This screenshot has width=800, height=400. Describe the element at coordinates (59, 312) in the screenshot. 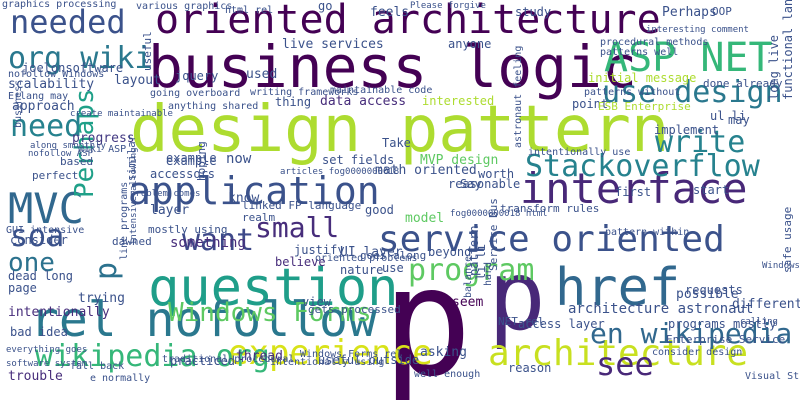

I see `cloud-word: intentionally` at that location.